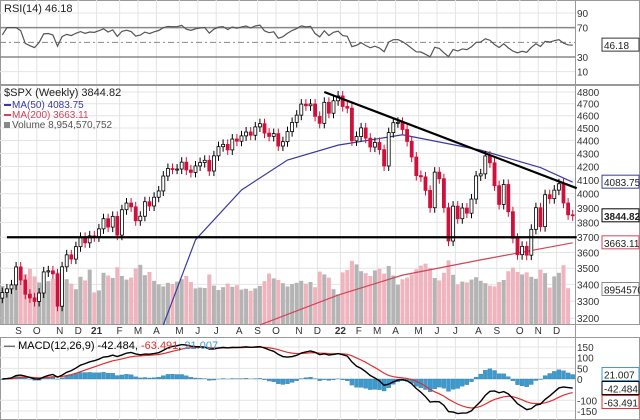  What do you see at coordinates (619, 376) in the screenshot?
I see `histogram-value-label: 21.007` at bounding box center [619, 376].